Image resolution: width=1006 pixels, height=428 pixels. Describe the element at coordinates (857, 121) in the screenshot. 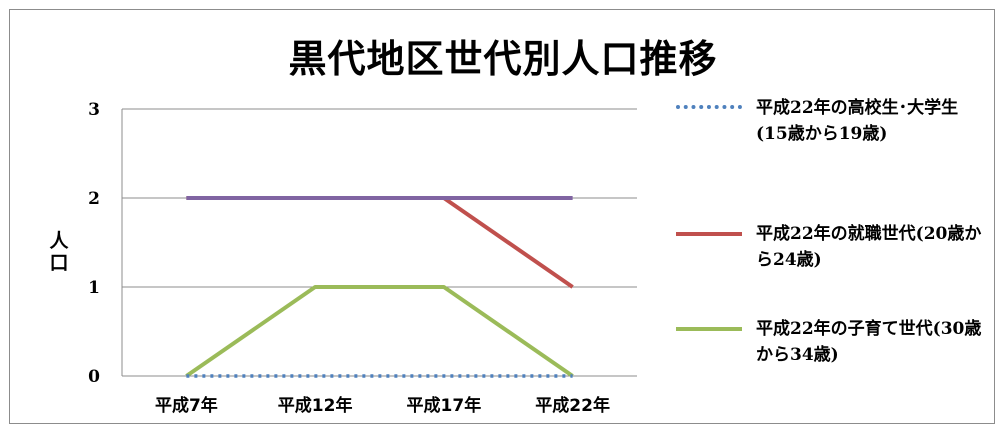

I see `legend-label-1: 平成22年の高校生･大学生(15歳から19歳)` at that location.